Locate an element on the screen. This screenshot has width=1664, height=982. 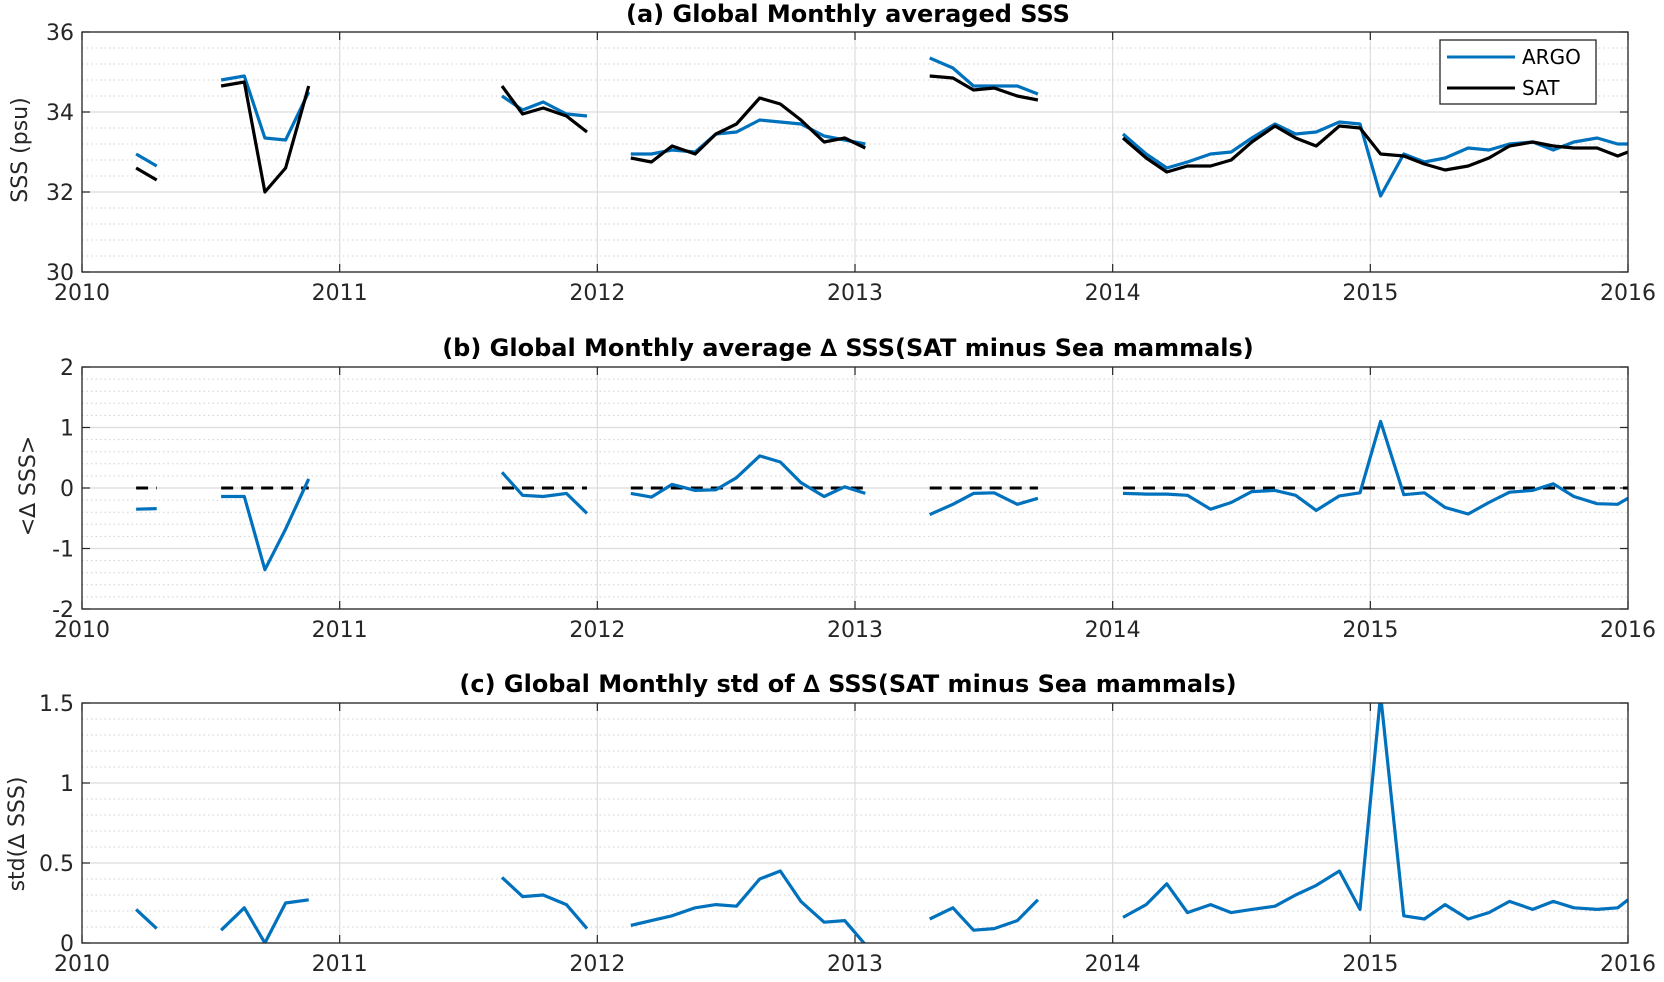
panel-a-ylabel: SSS (psu) is located at coordinates (20, 149).